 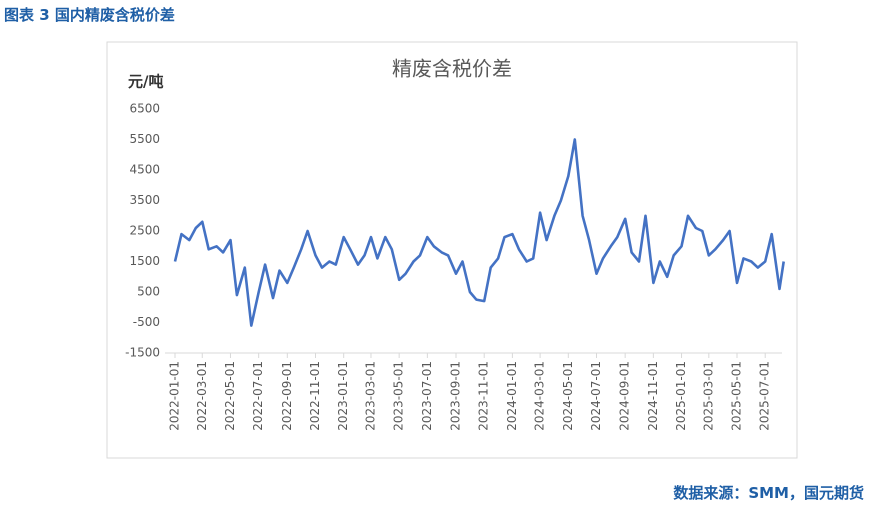 I want to click on y-tick-label: 1500, so click(x=144, y=261).